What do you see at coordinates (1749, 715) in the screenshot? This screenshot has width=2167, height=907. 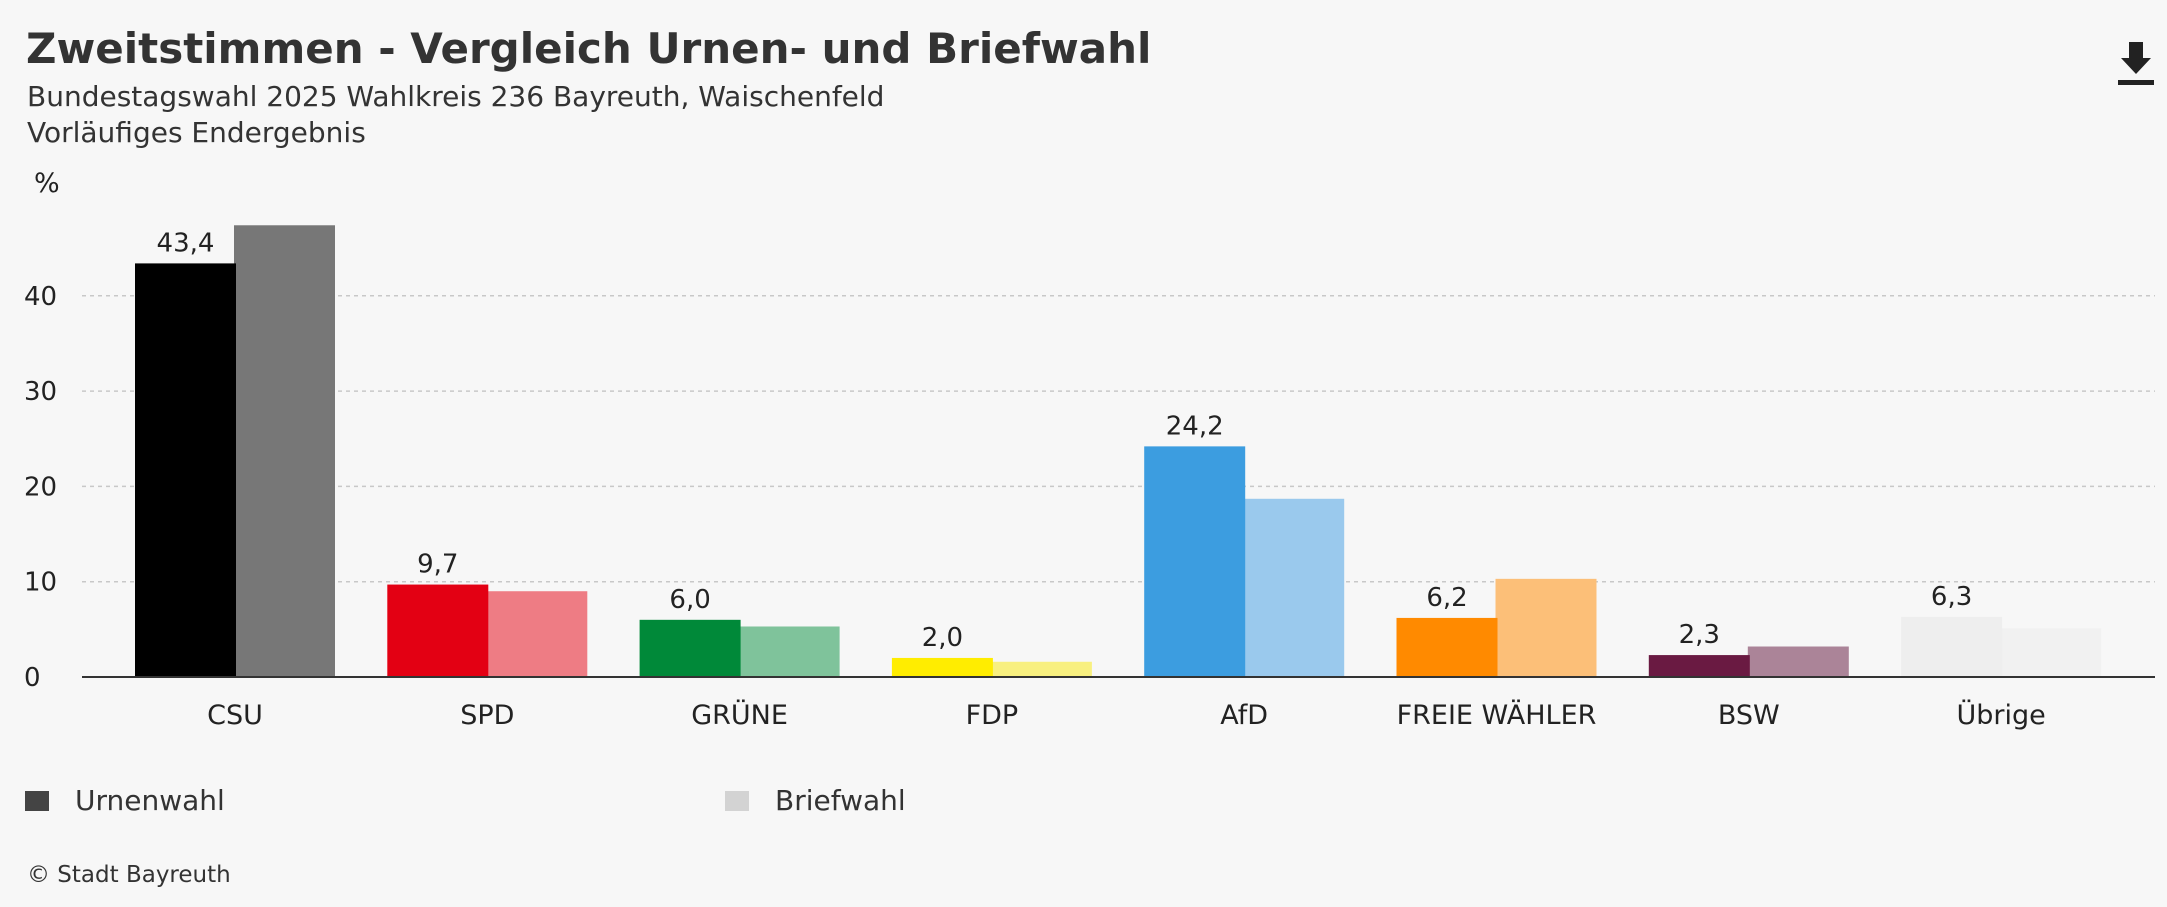 I see `x-tick-label: BSW` at bounding box center [1749, 715].